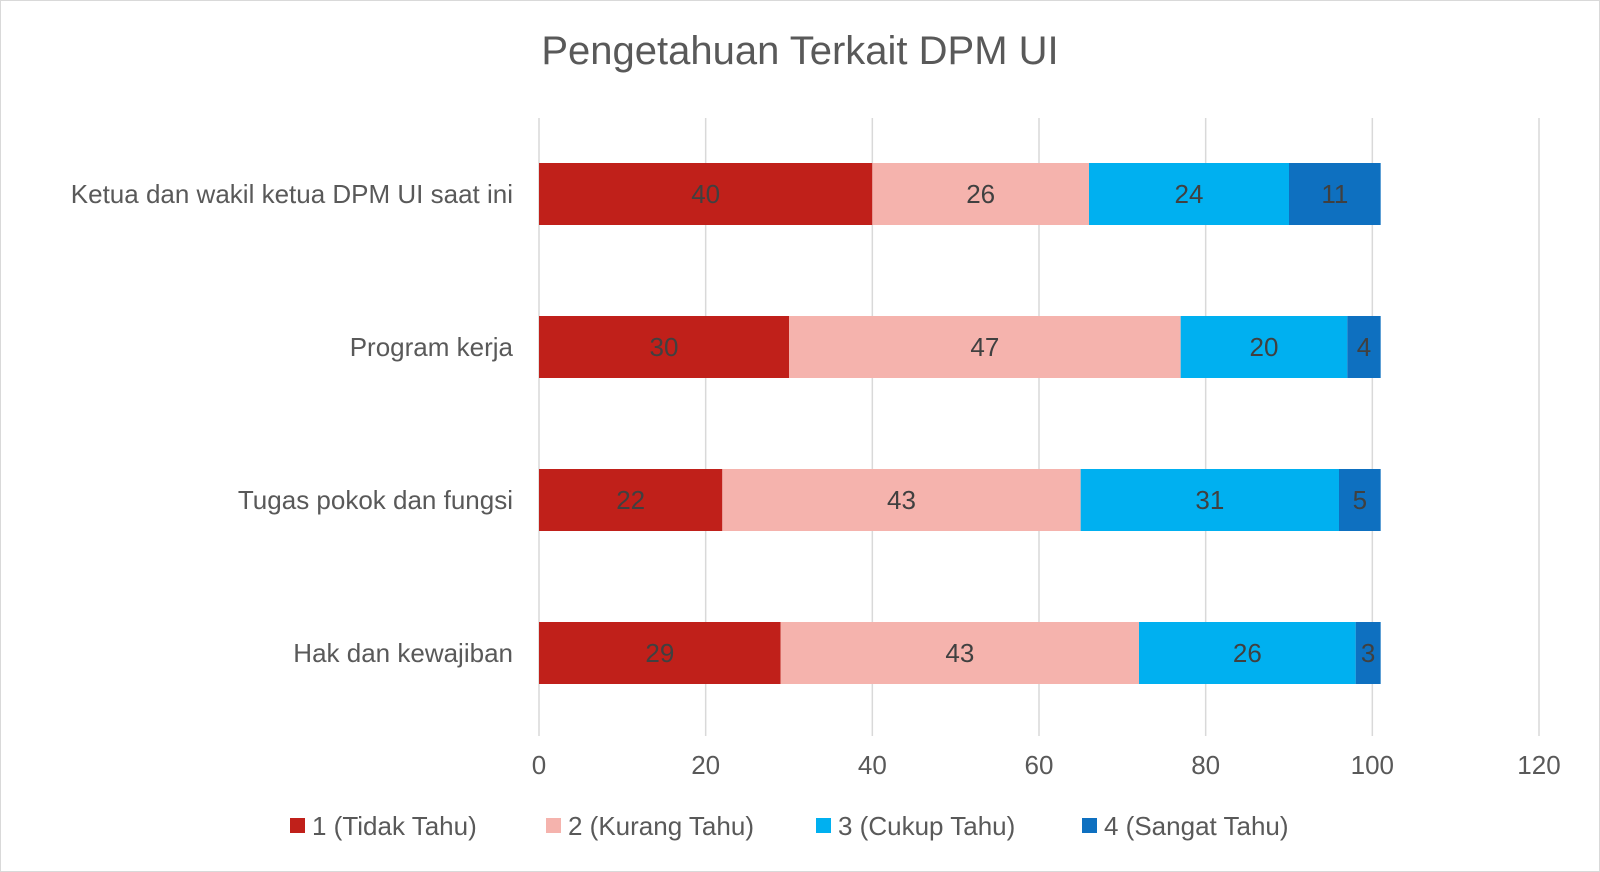 The width and height of the screenshot is (1600, 872). What do you see at coordinates (1205, 765) in the screenshot?
I see `x-tick-label-80: 80` at bounding box center [1205, 765].